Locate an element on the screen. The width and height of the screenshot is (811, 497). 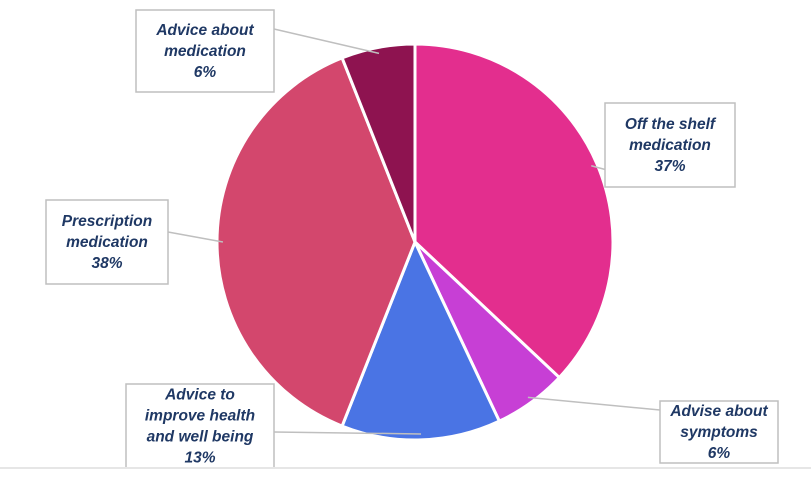
bottom-divider is located at coordinates (405, 468).